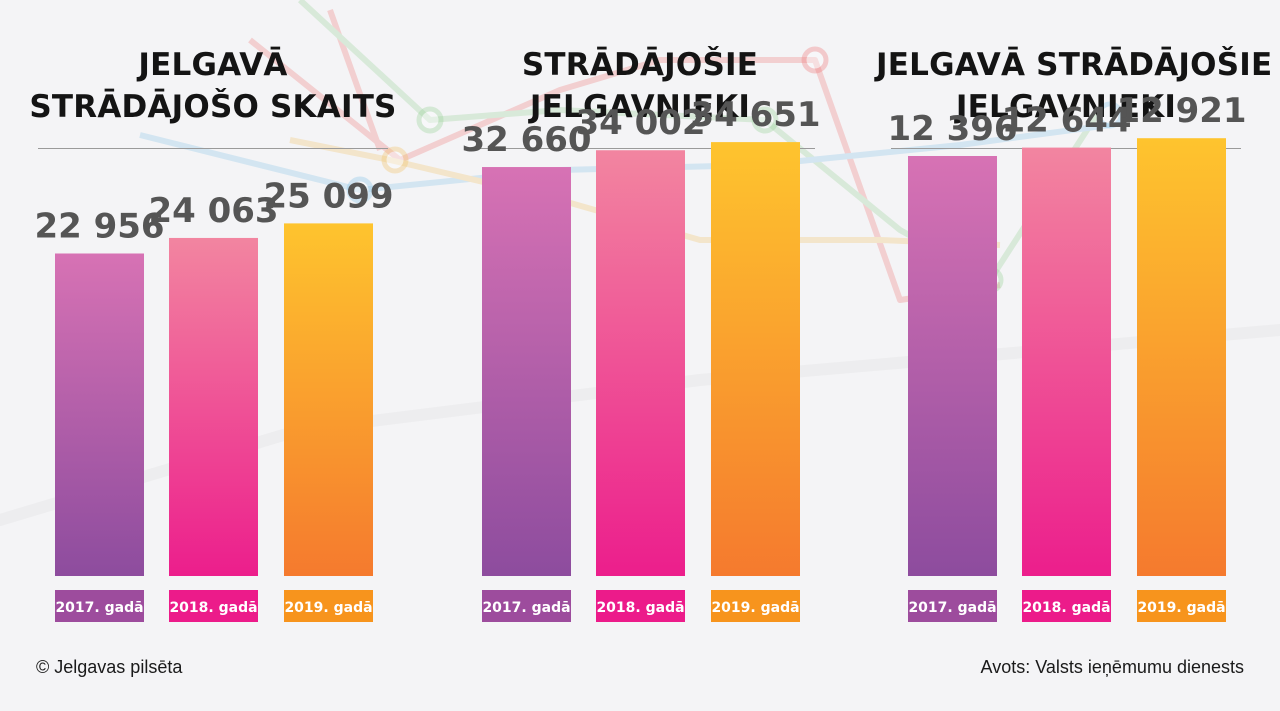  Describe the element at coordinates (328, 196) in the screenshot. I see `bar-value-label: 25 099` at that location.